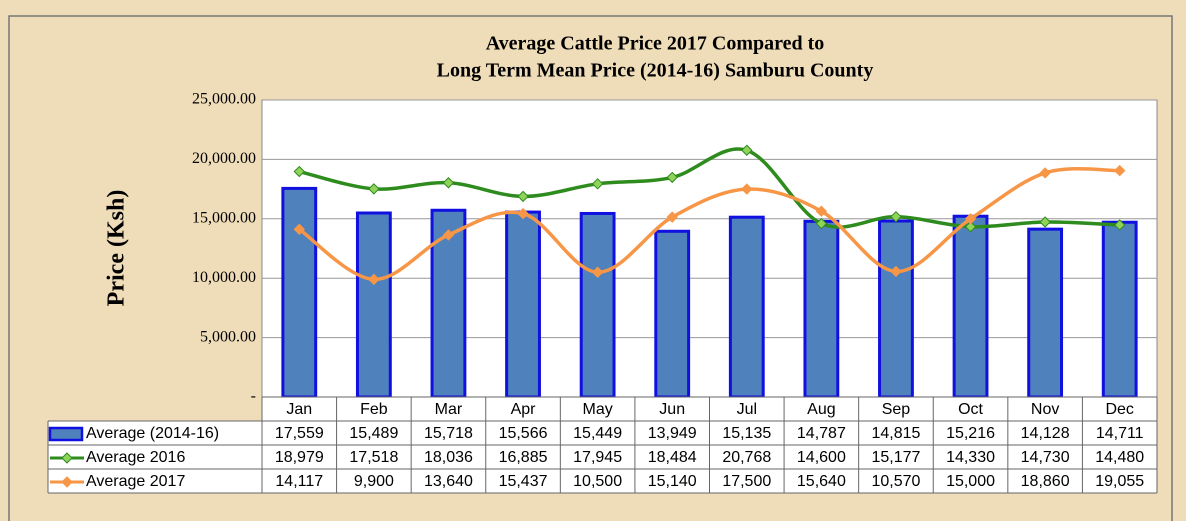 The width and height of the screenshot is (1186, 521). I want to click on table-cell: 15,566, so click(523, 433).